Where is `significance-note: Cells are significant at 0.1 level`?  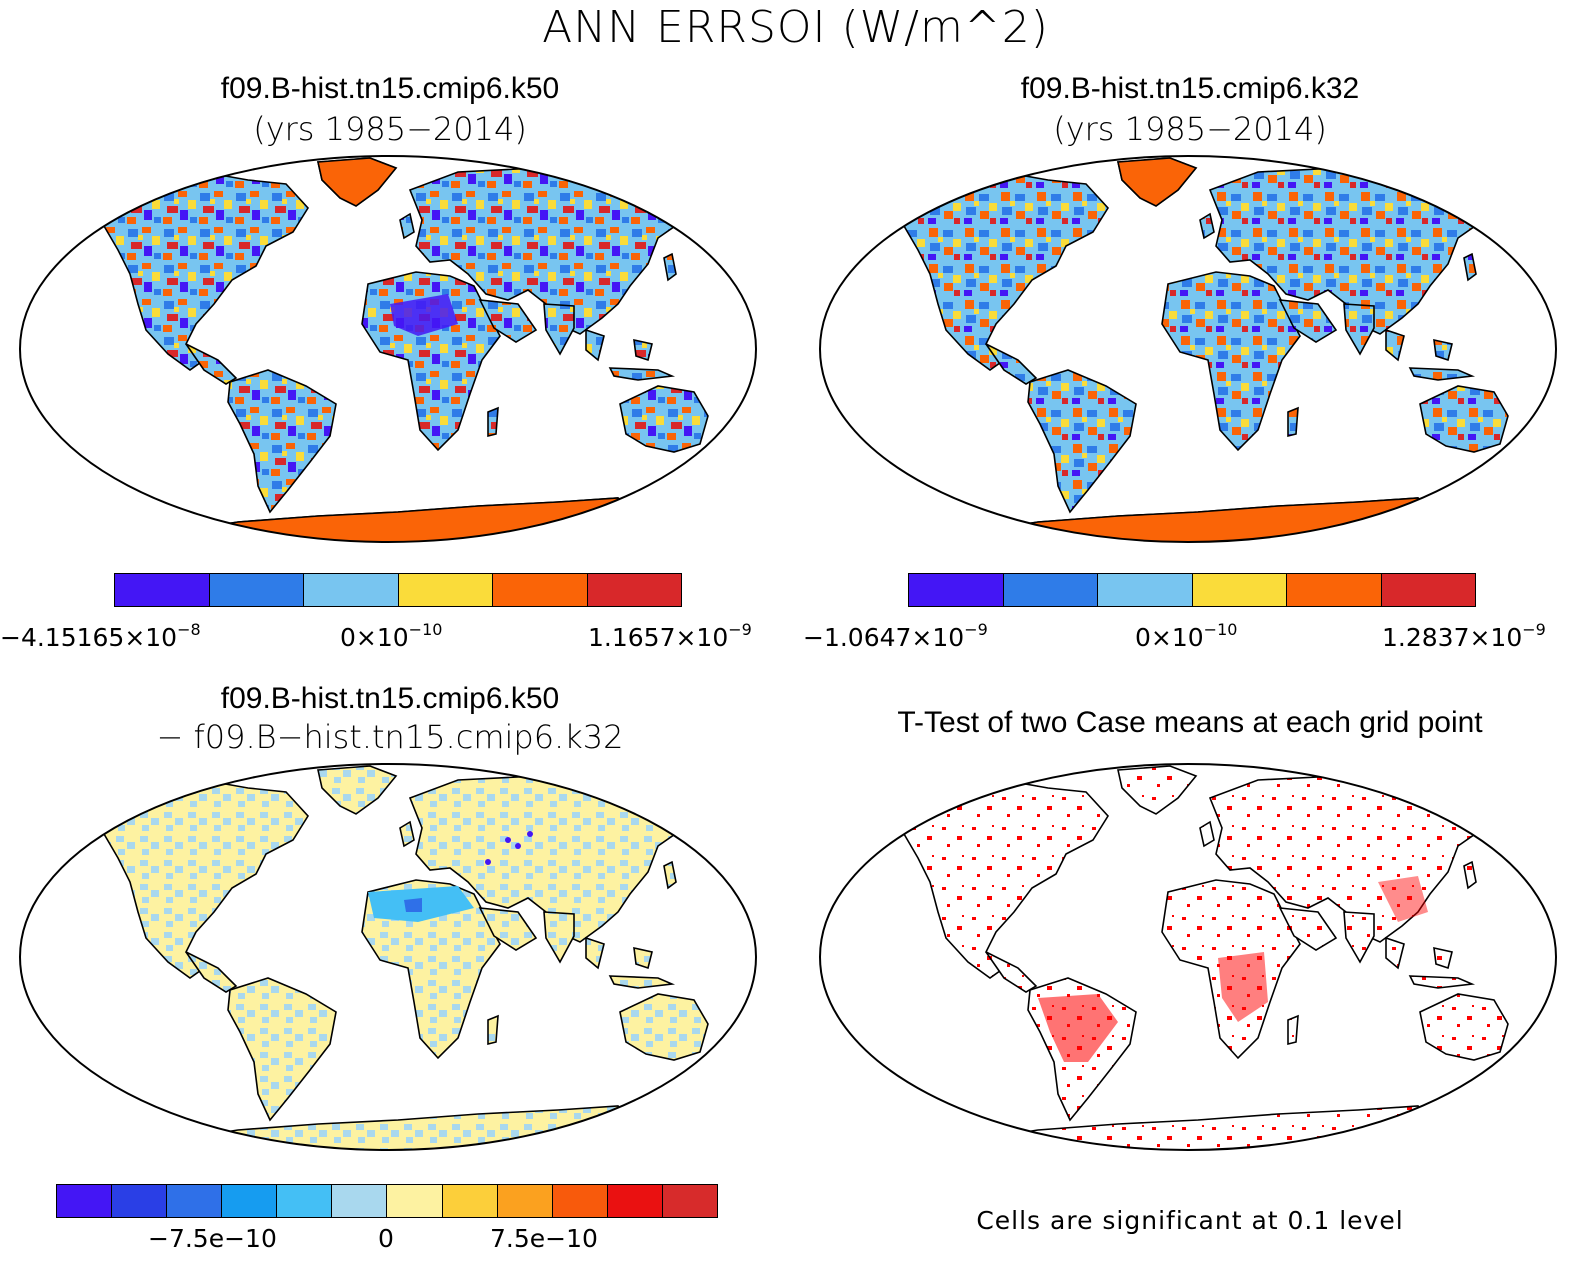
significance-note: Cells are significant at 0.1 level is located at coordinates (1190, 1220).